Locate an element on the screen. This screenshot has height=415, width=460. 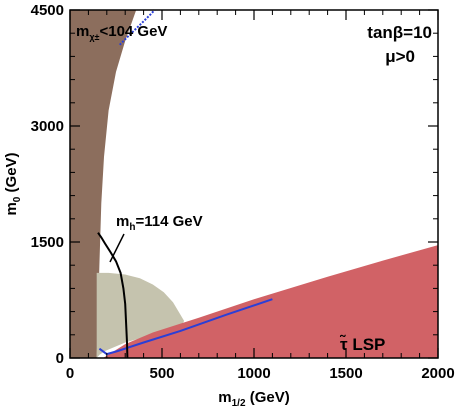
x-axis-title: m1/2 (GeV) is located at coordinates (253, 399).